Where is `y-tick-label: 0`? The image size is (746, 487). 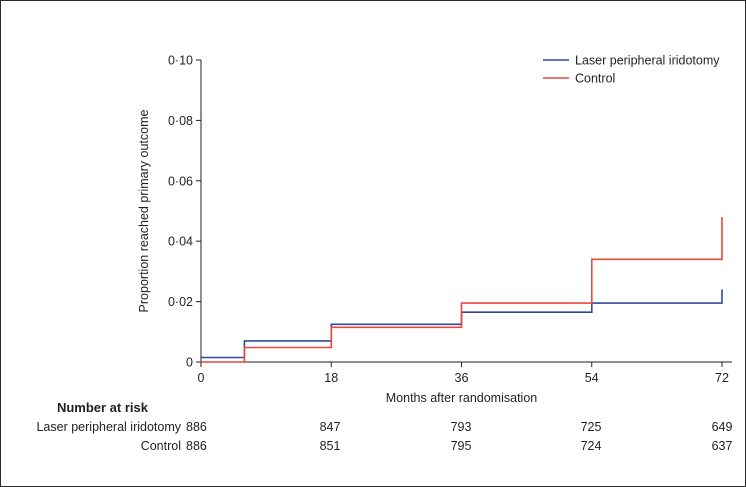
y-tick-label: 0 is located at coordinates (189, 363).